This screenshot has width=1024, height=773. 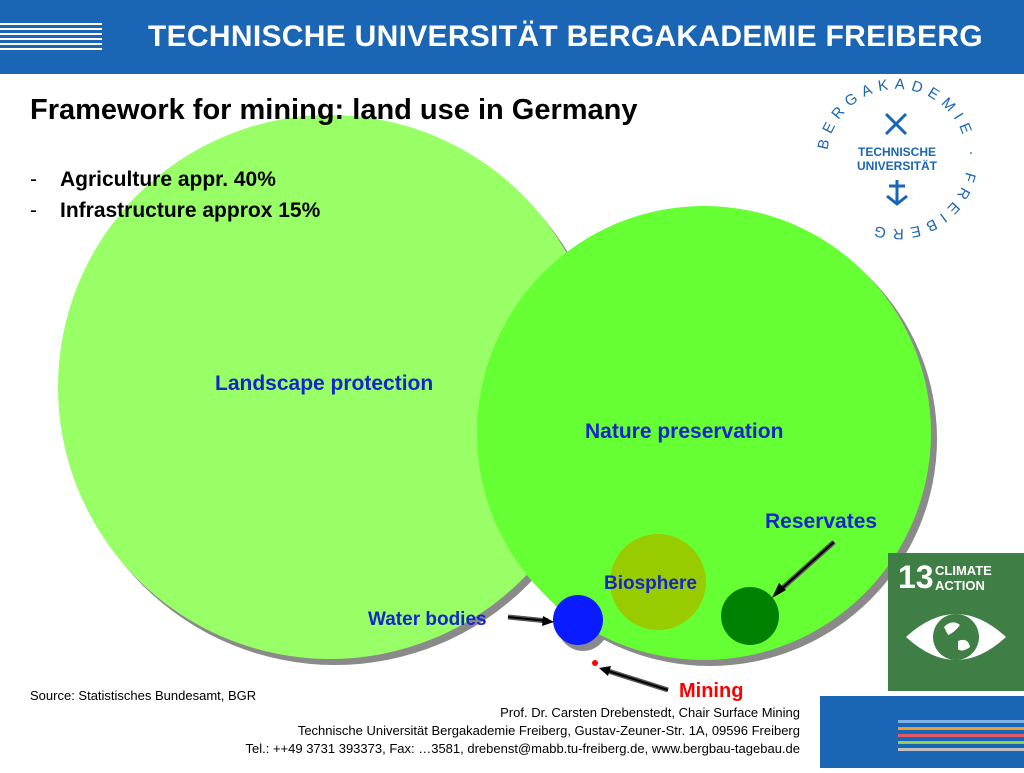 What do you see at coordinates (821, 521) in the screenshot?
I see `reservates-label: Reservates` at bounding box center [821, 521].